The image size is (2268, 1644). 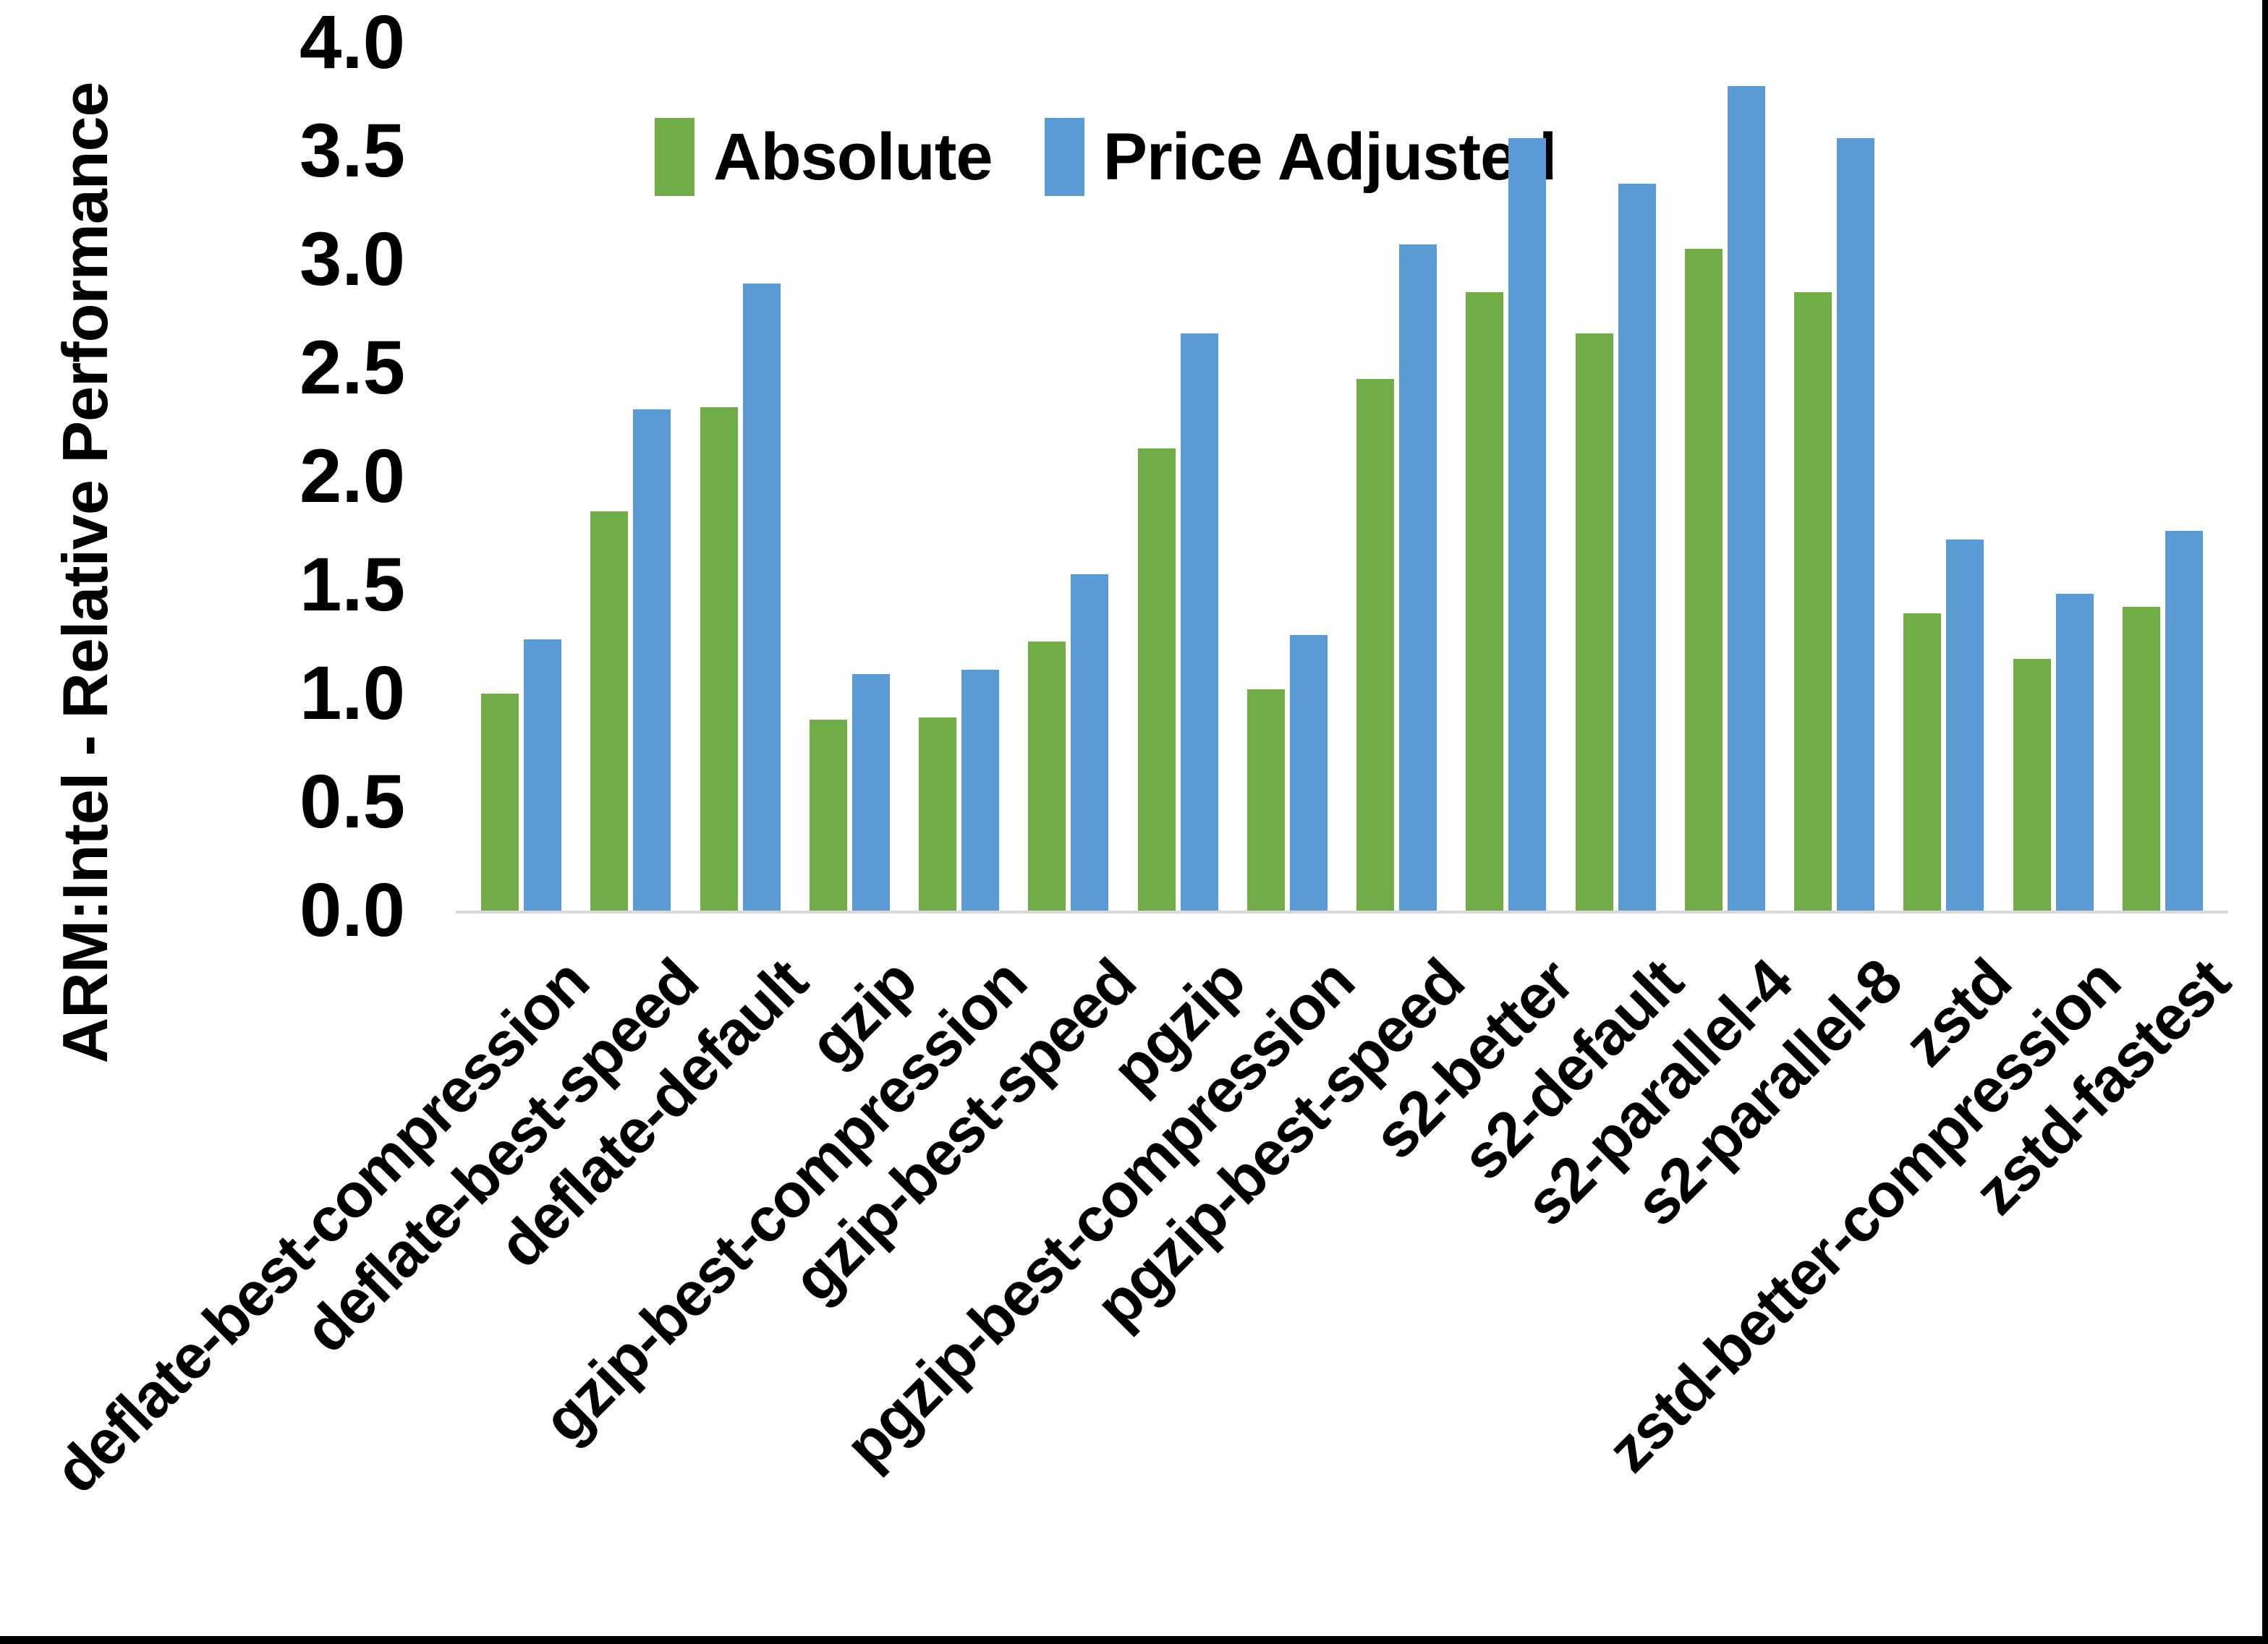 I want to click on legend-label-price-adjusted: Price Adjusted, so click(x=1330, y=156).